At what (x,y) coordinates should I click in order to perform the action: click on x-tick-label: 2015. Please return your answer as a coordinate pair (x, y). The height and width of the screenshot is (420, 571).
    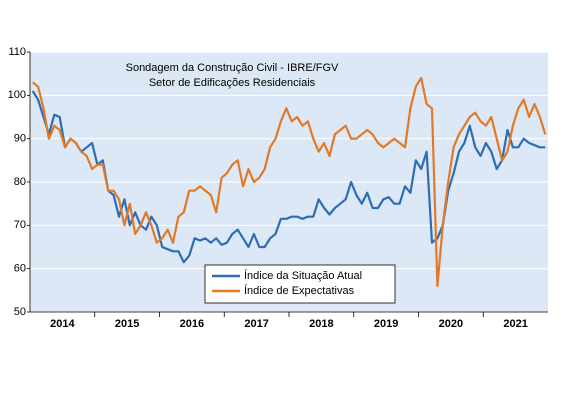
    Looking at the image, I should click on (127, 324).